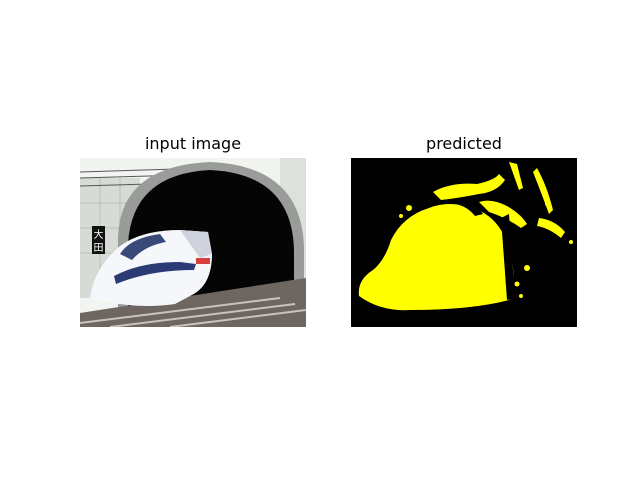 The height and width of the screenshot is (480, 640). What do you see at coordinates (508, 257) in the screenshot?
I see `mask-hole-pole` at bounding box center [508, 257].